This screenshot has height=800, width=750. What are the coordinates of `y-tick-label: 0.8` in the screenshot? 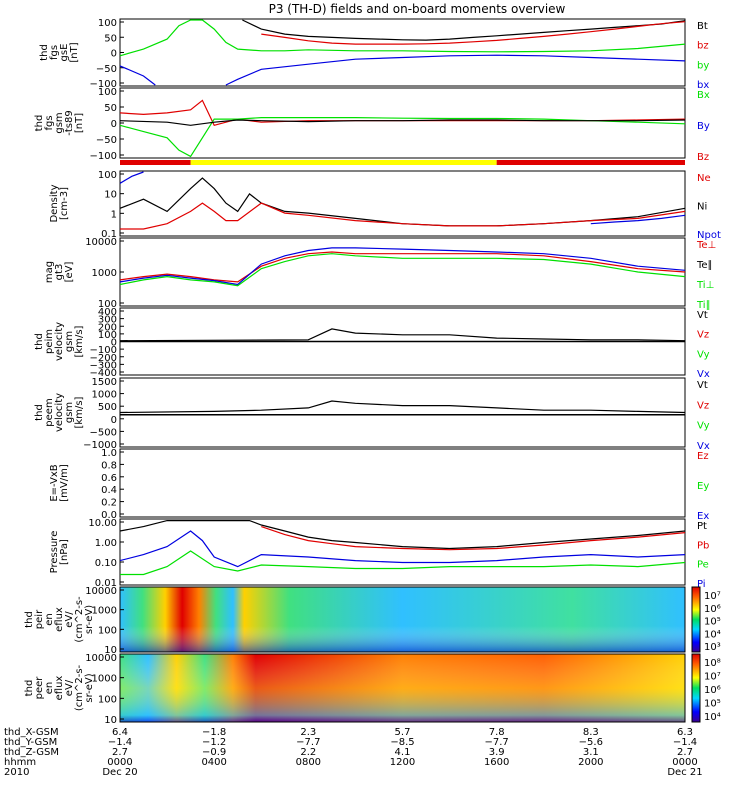 It's located at (109, 465).